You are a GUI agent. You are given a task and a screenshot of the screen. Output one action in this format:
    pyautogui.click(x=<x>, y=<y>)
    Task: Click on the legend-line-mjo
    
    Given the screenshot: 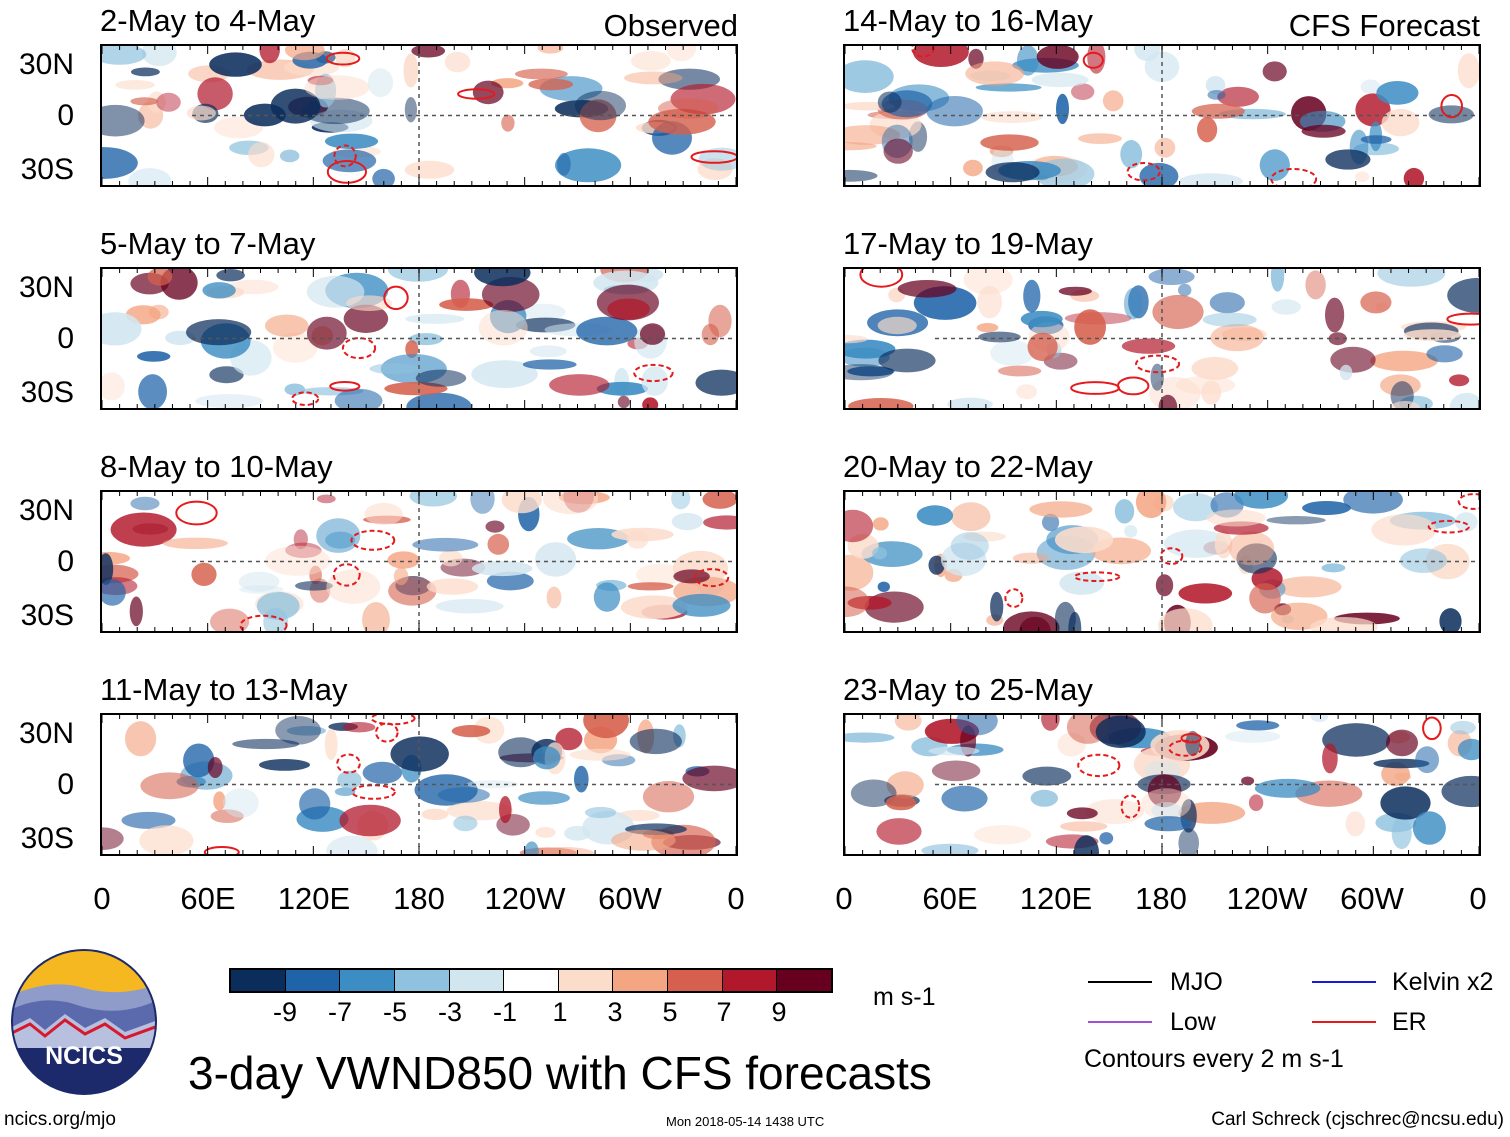 What is the action you would take?
    pyautogui.click(x=1120, y=982)
    